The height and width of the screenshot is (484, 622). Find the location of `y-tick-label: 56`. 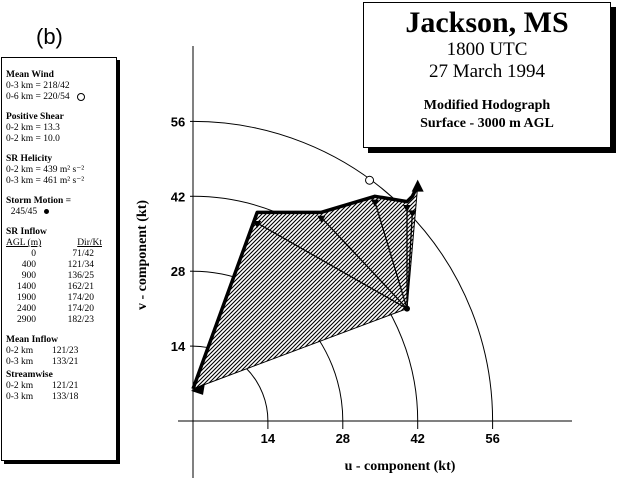

y-tick-label: 56 is located at coordinates (178, 121).